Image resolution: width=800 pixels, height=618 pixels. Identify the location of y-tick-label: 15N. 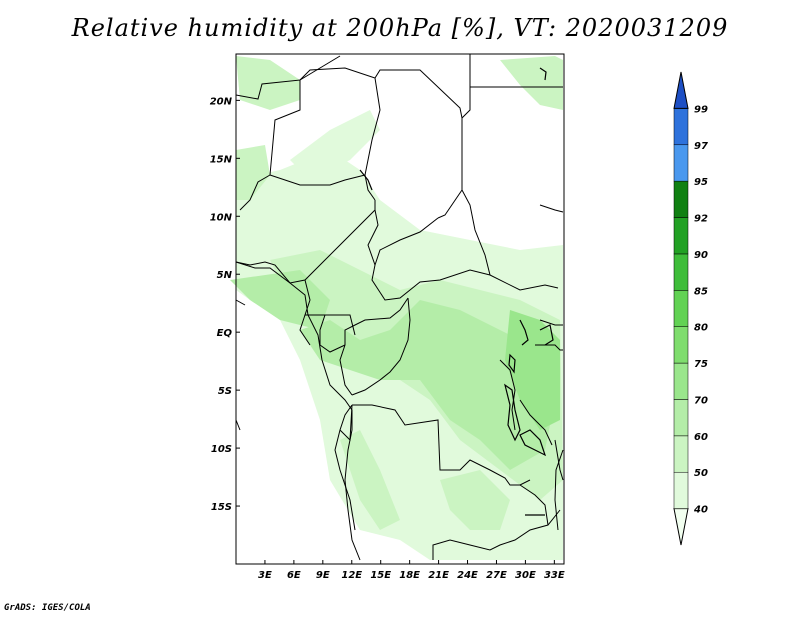
(221, 159).